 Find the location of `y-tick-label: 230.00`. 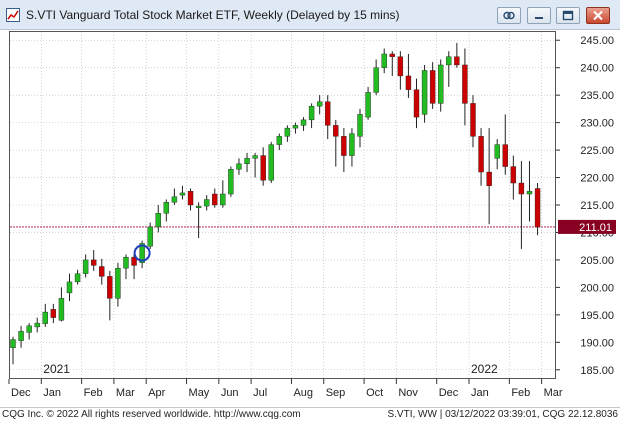

y-tick-label: 230.00 is located at coordinates (597, 124).